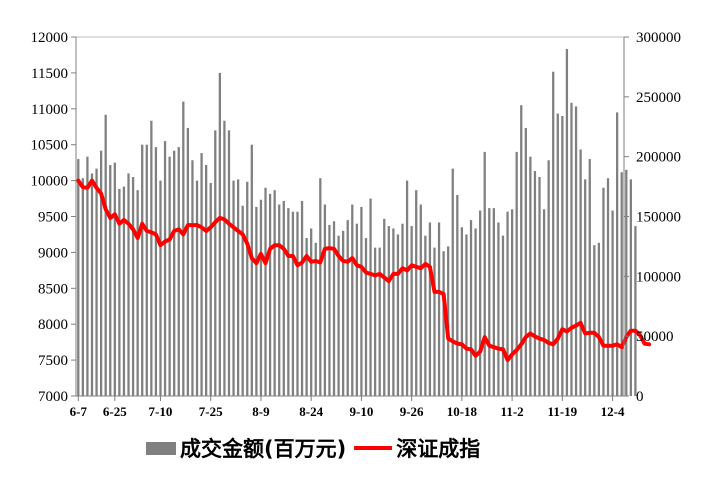  Describe the element at coordinates (613, 411) in the screenshot. I see `x-tick-label: 12-4` at that location.